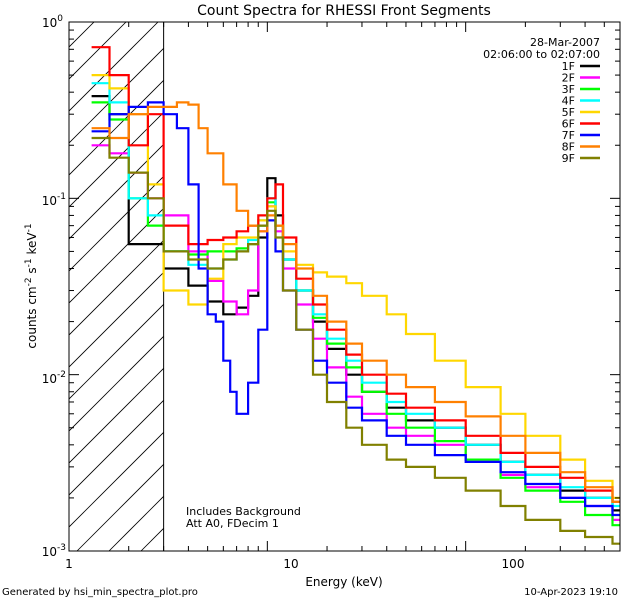 The width and height of the screenshot is (640, 600). What do you see at coordinates (243, 511) in the screenshot?
I see `annotation-background: Includes Background` at bounding box center [243, 511].